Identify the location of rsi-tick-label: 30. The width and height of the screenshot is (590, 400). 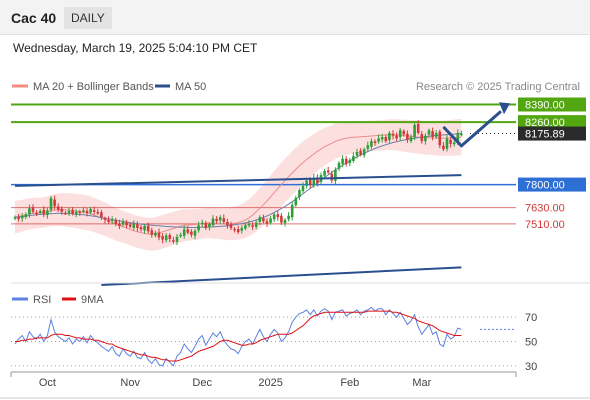
(531, 367).